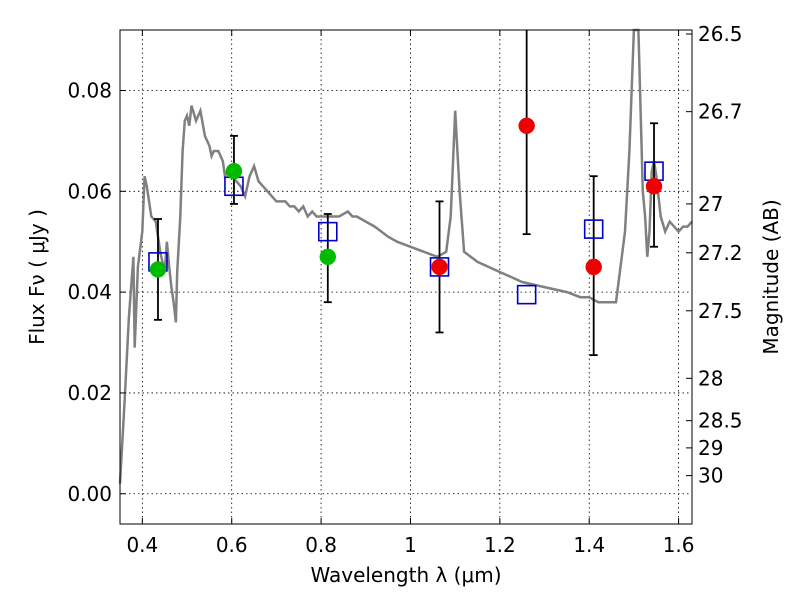  What do you see at coordinates (410, 545) in the screenshot?
I see `x-tick-label: 1` at bounding box center [410, 545].